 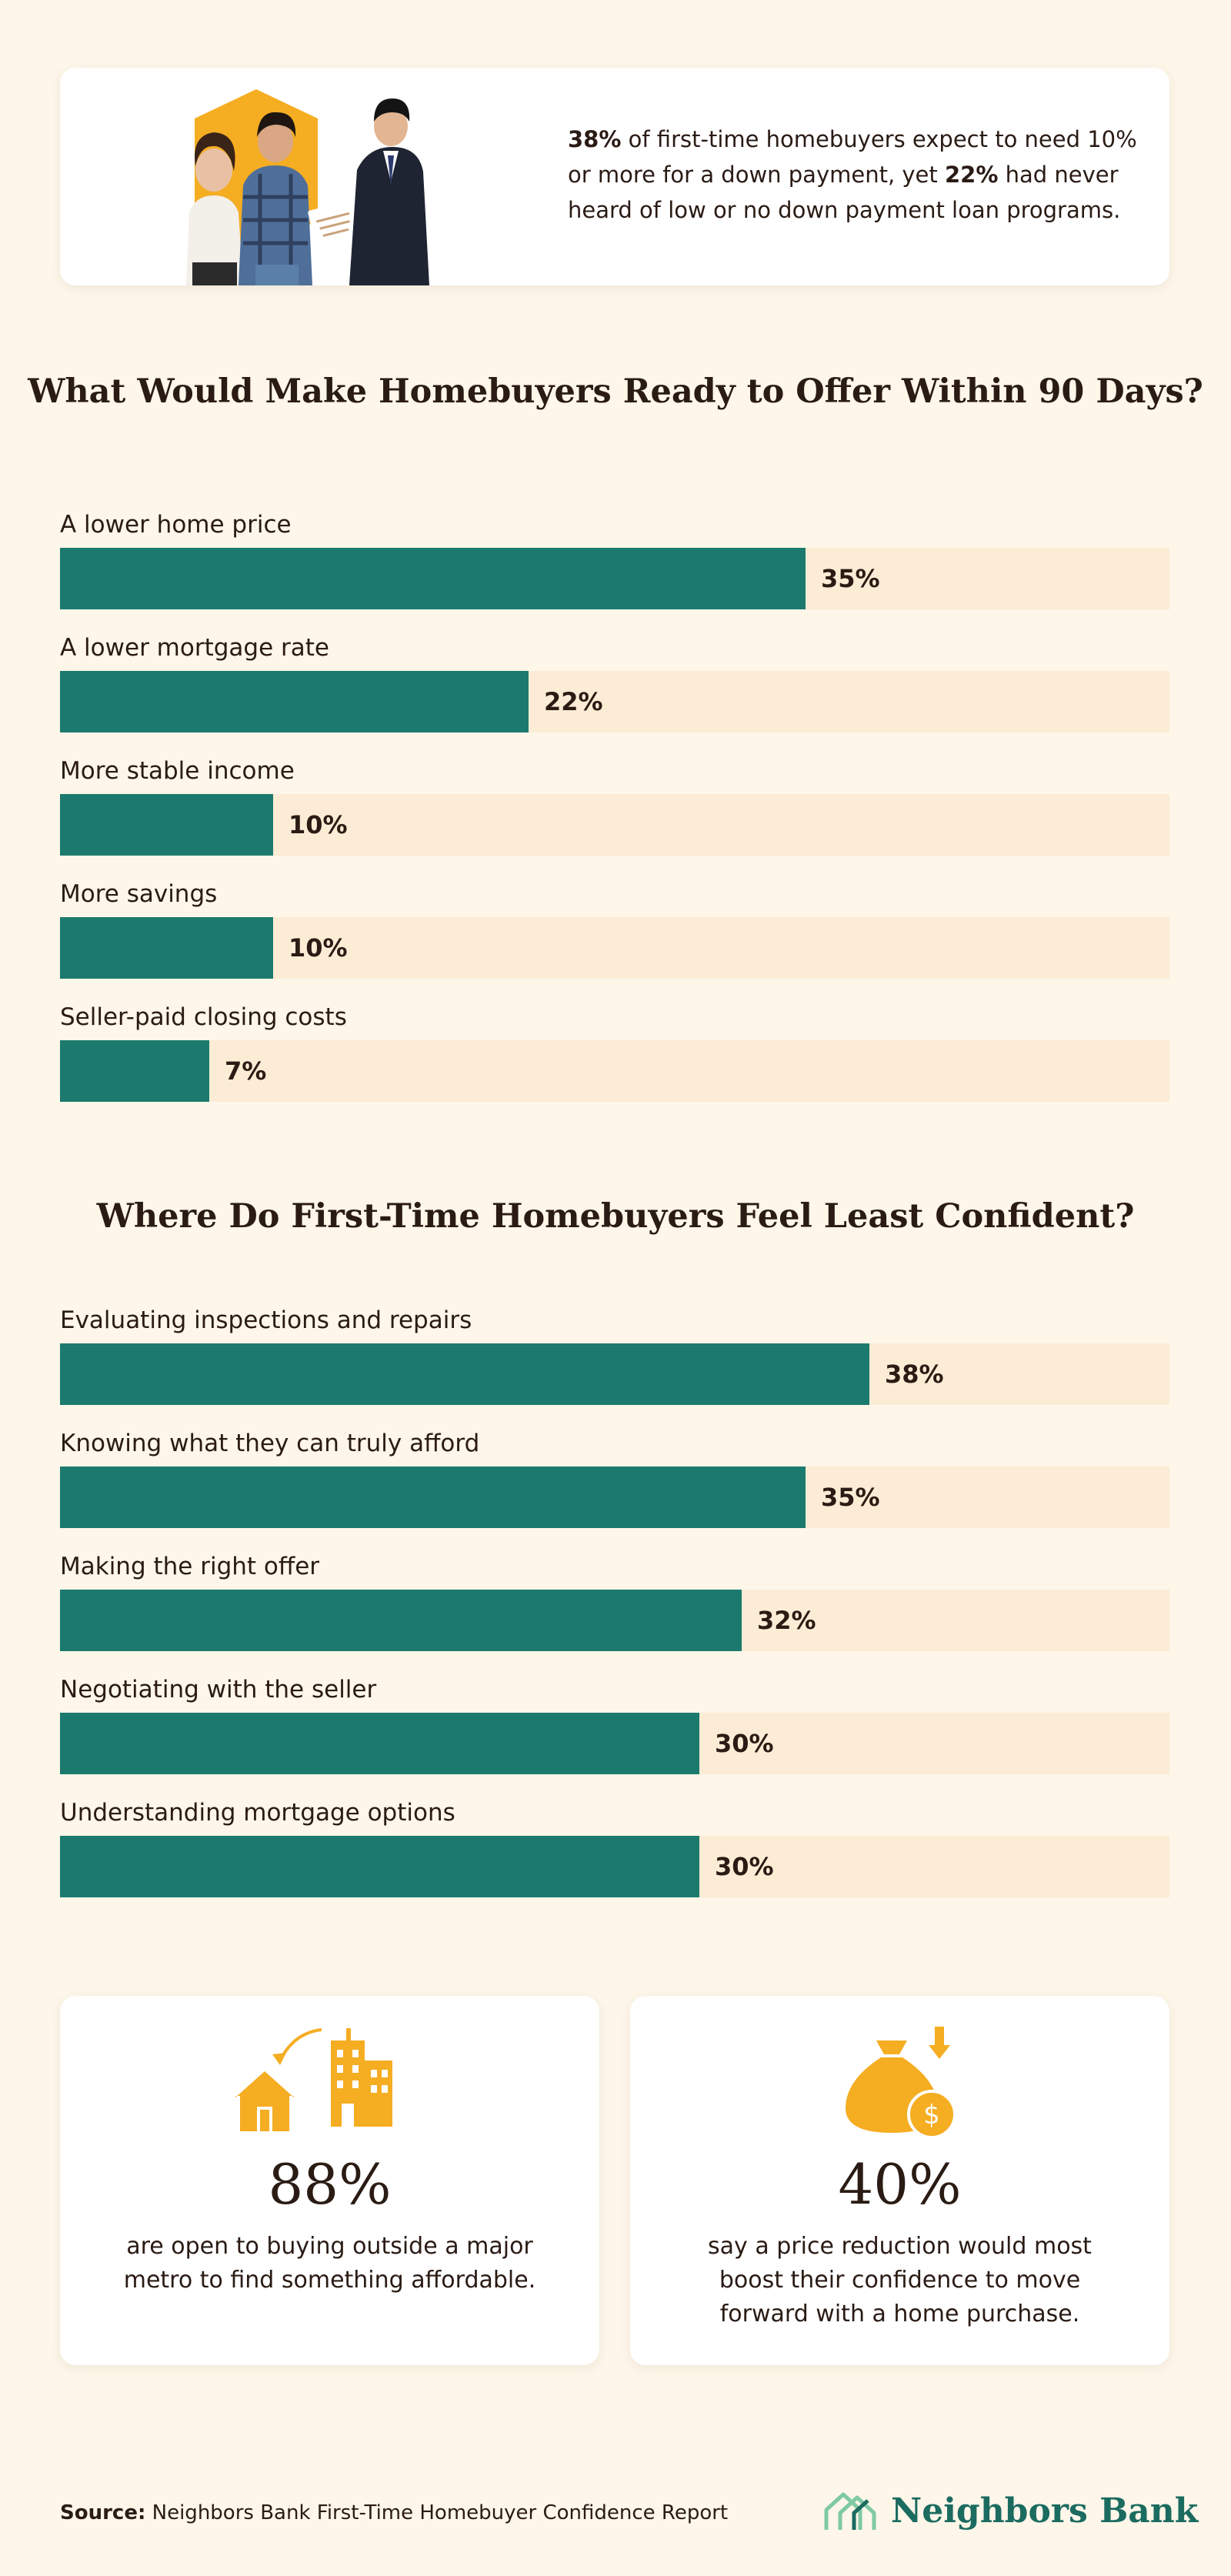 I want to click on bar-row: Knowing what they can truly afford 35%, so click(x=614, y=1478).